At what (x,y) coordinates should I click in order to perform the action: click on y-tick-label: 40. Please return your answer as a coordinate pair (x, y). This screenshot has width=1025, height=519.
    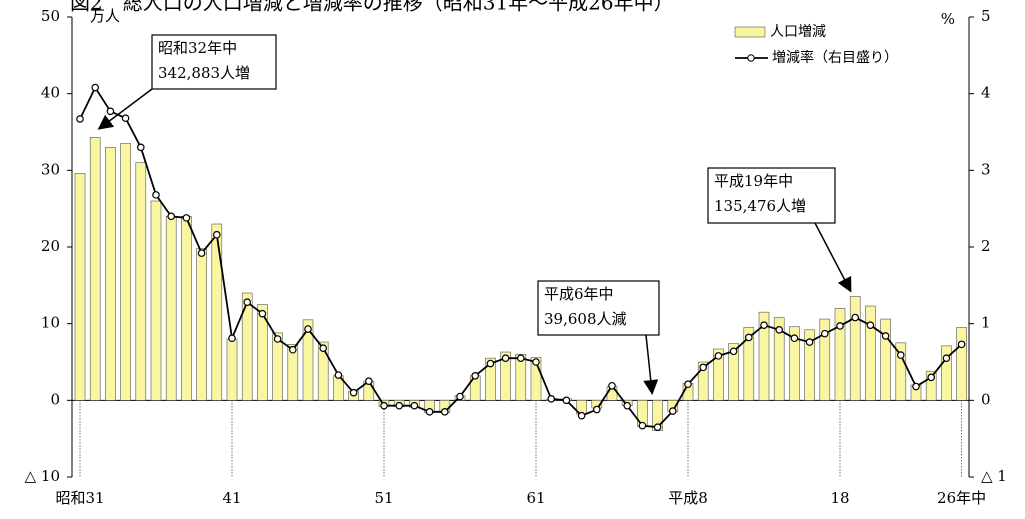
    Looking at the image, I should click on (50, 93).